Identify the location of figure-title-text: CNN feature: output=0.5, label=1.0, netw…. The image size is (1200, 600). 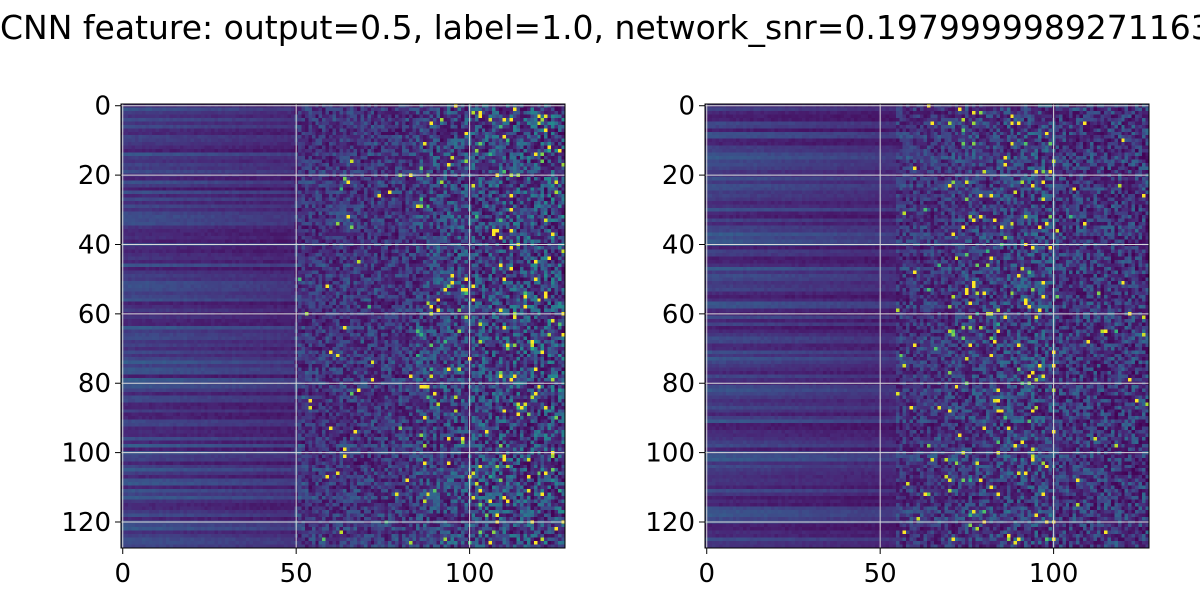
(600, 27).